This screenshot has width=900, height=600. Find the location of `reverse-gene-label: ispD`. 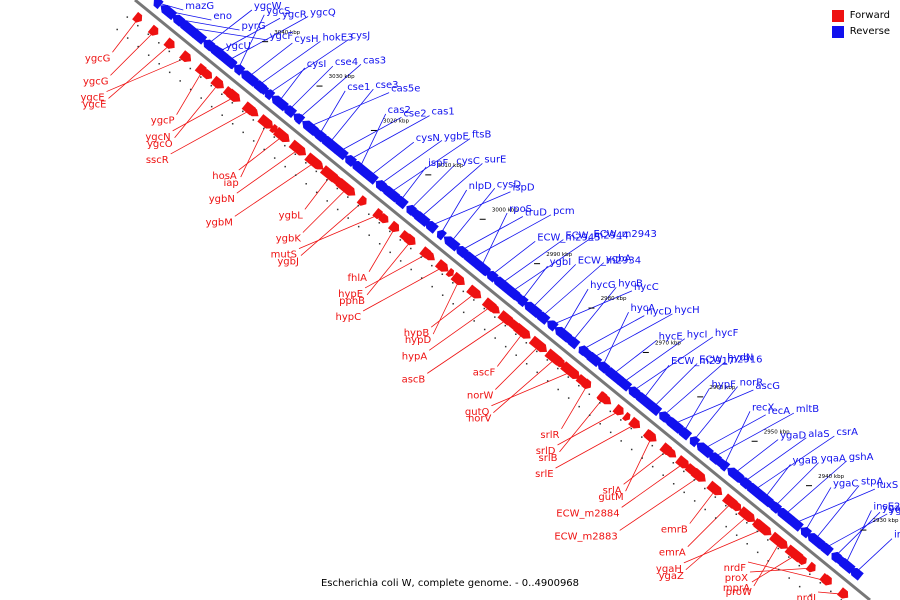

reverse-gene-label: ispD is located at coordinates (524, 188).